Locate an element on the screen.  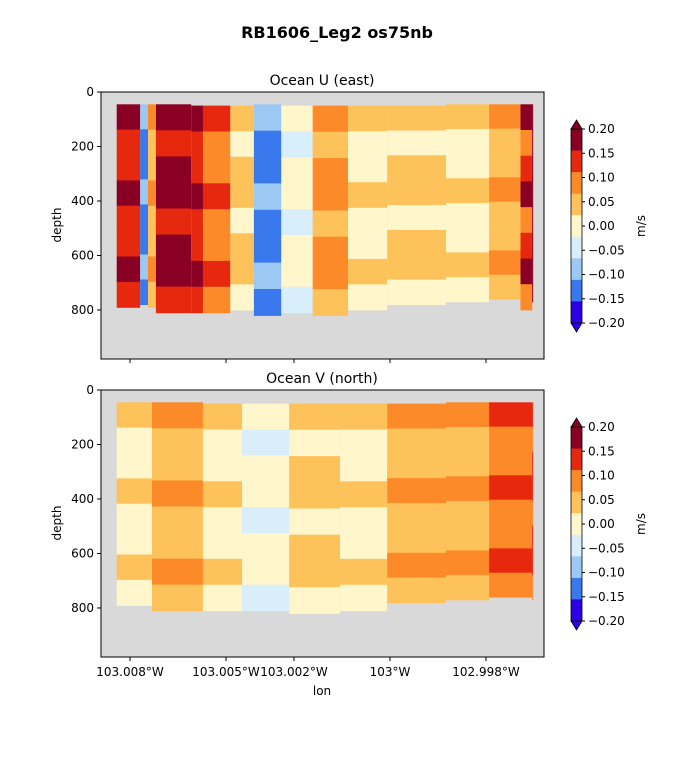
x-tick-label: 103.002°W is located at coordinates (294, 672).